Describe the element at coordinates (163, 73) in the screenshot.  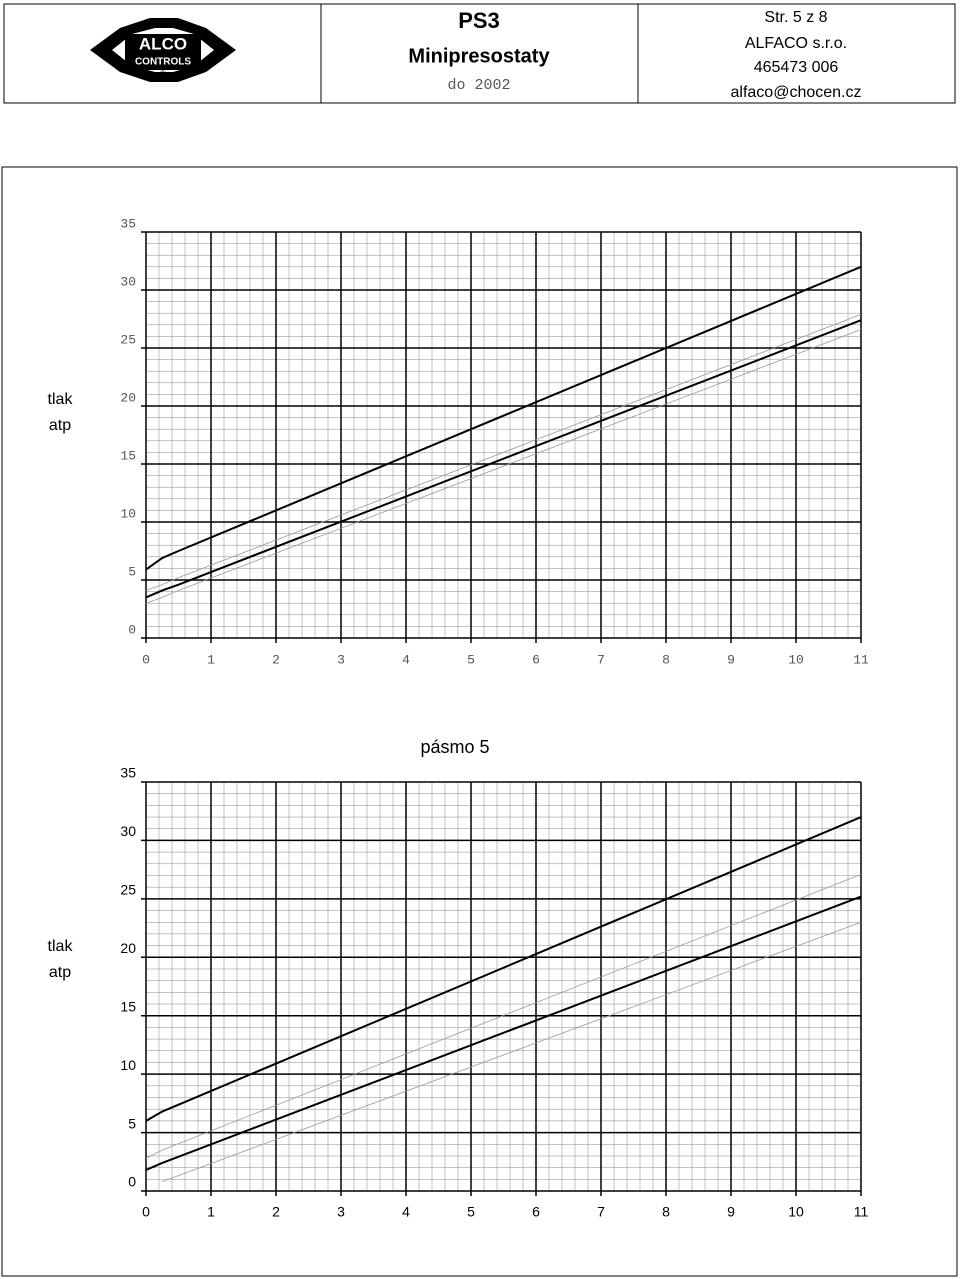
I see `logo-mark: ®` at that location.